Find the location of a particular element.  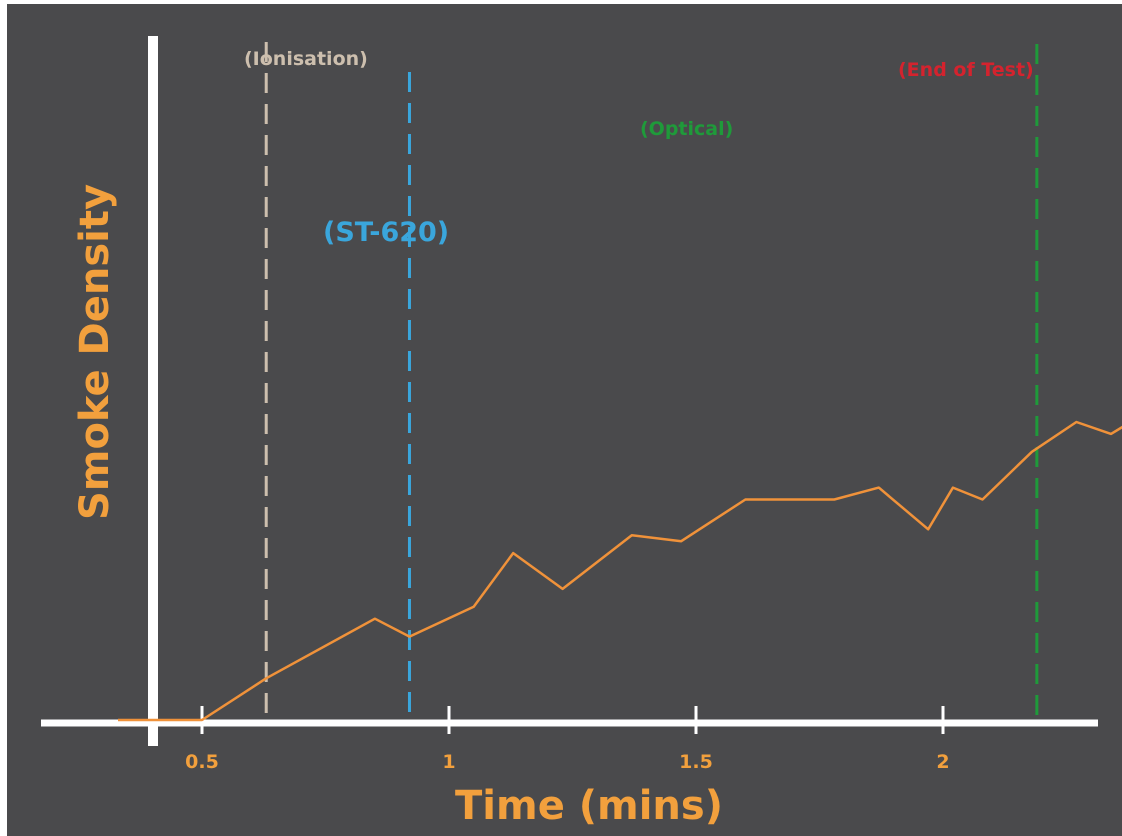

y-axis-title: Smoke Density is located at coordinates (95, 352).